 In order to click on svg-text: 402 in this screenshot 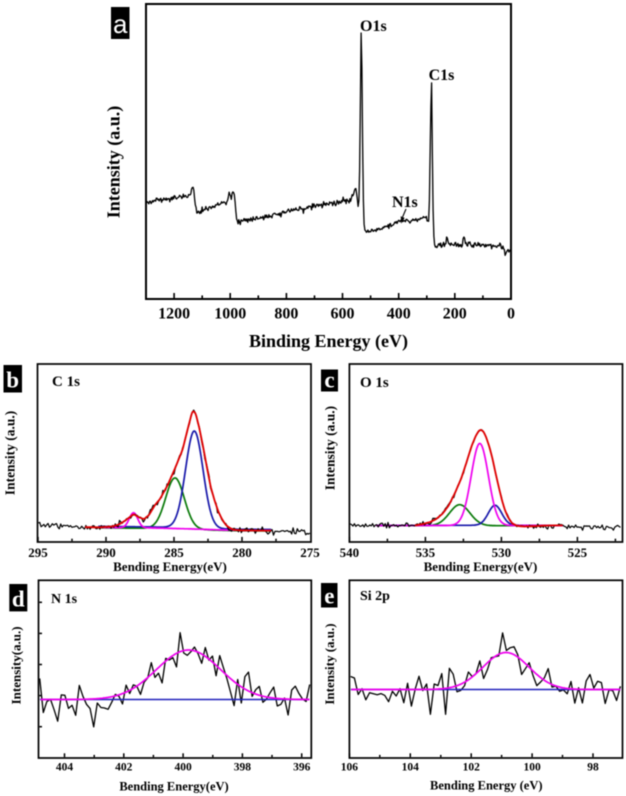, I will do `click(124, 768)`.